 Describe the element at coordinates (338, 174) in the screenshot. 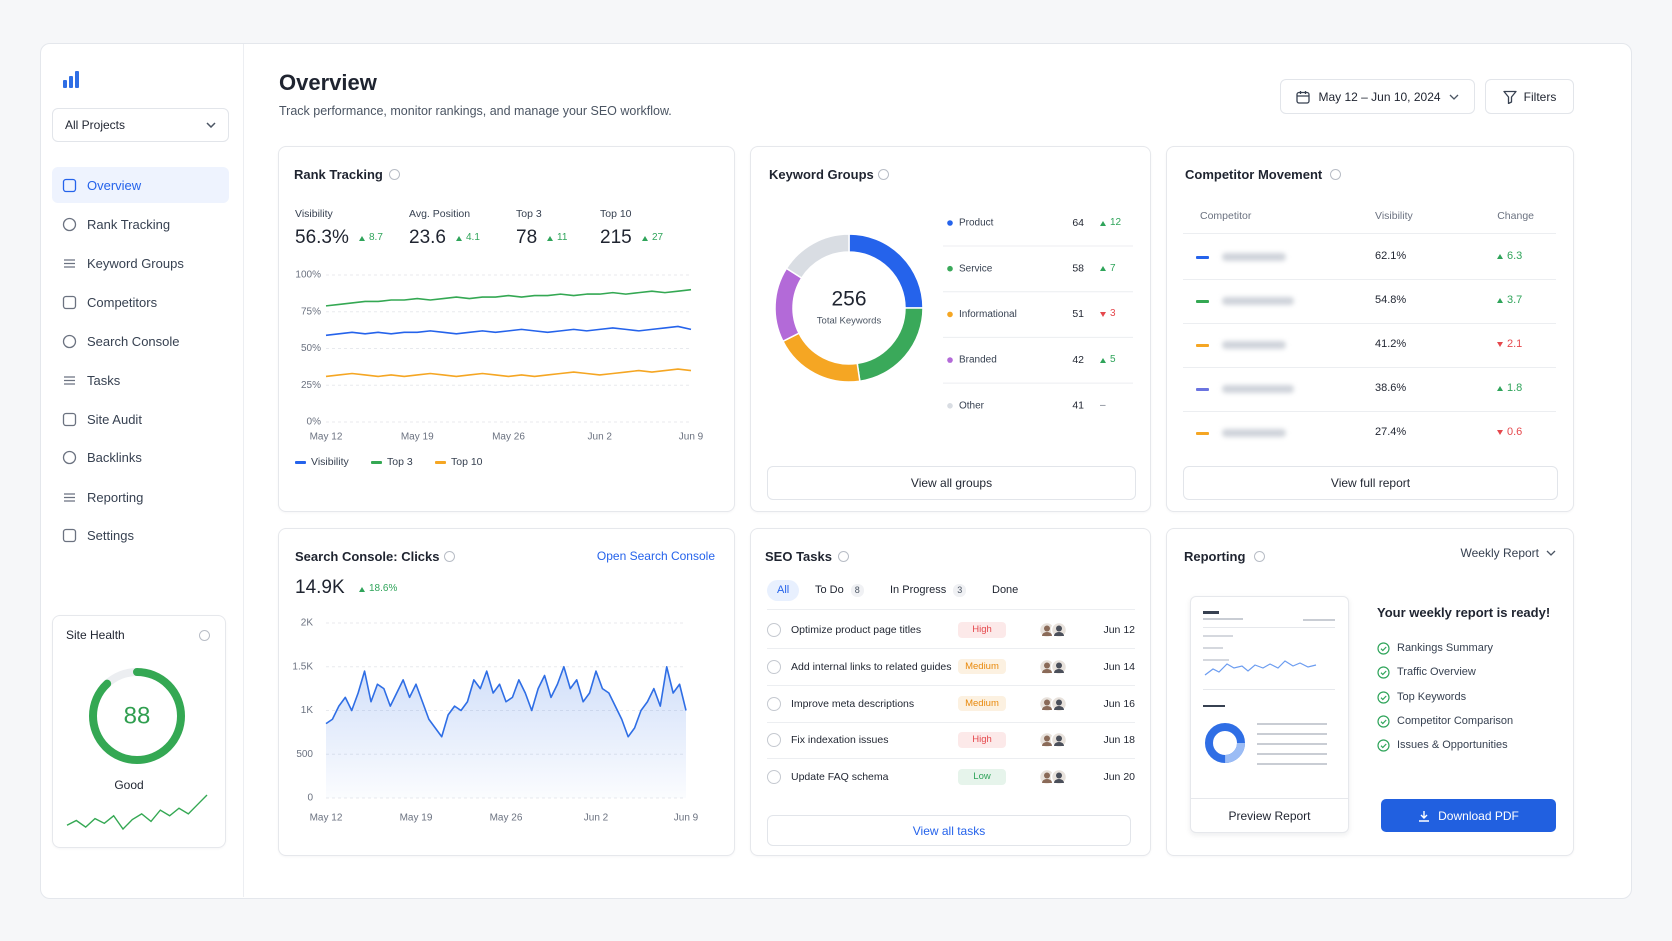

I see `card-title: Rank Tracking` at that location.